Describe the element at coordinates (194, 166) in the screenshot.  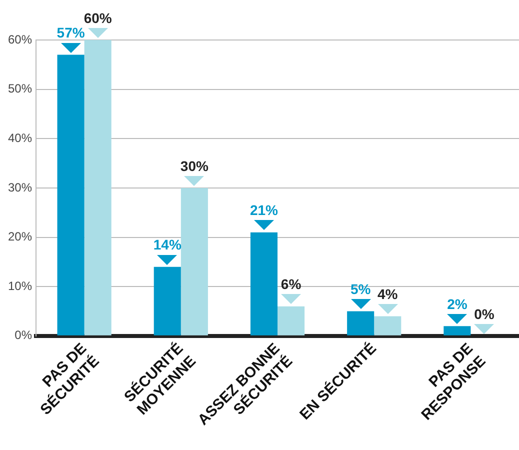
I see `data-label: 30%` at that location.